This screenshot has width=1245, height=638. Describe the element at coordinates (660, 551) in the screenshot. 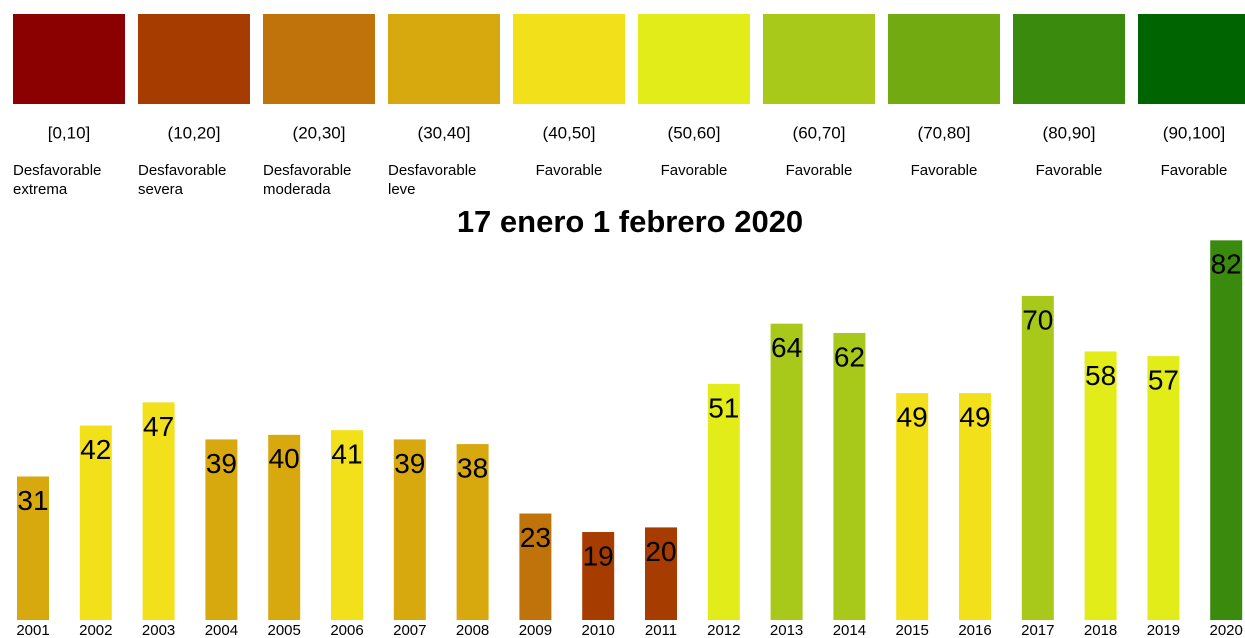

I see `value-label: 20` at that location.